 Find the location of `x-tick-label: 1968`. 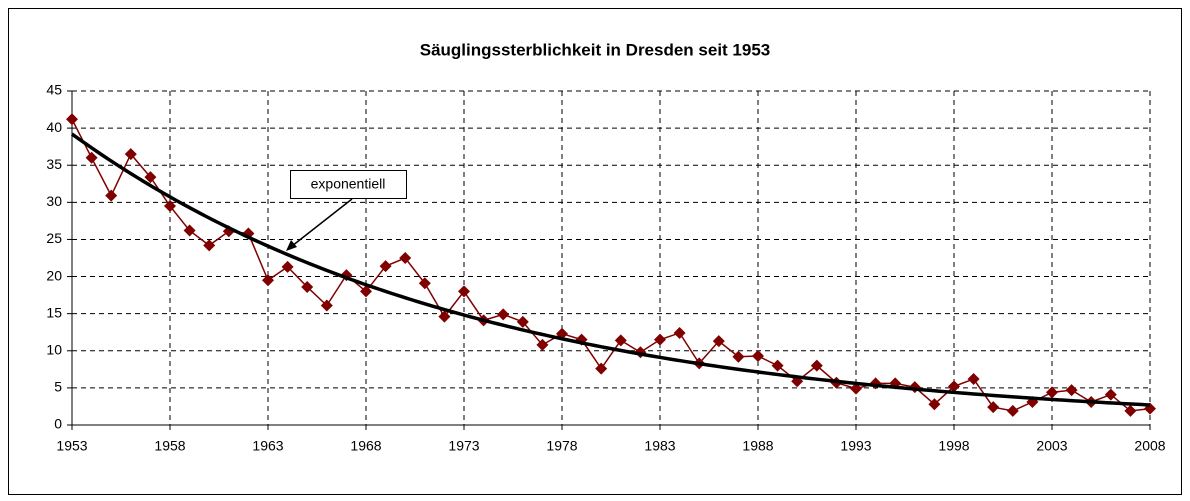

x-tick-label: 1968 is located at coordinates (365, 446).